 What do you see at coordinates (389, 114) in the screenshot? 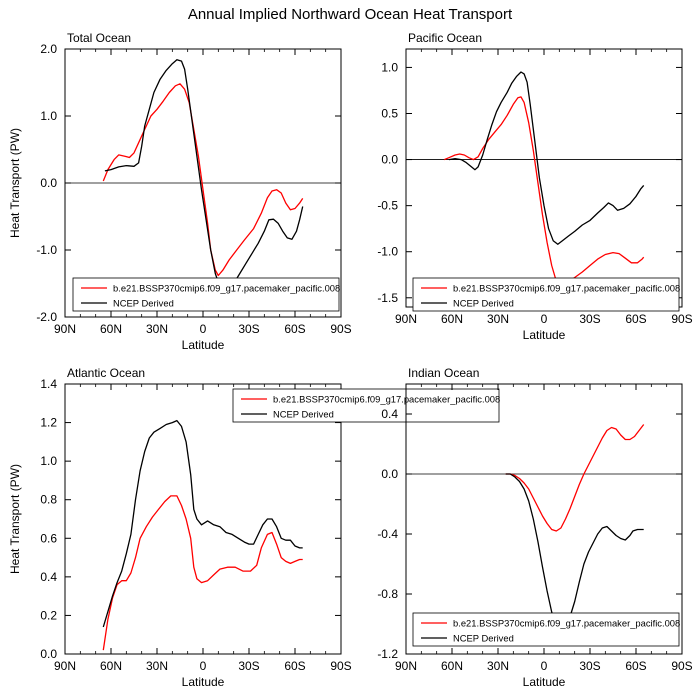
I see `y-tick-label: 0.5` at bounding box center [389, 114].